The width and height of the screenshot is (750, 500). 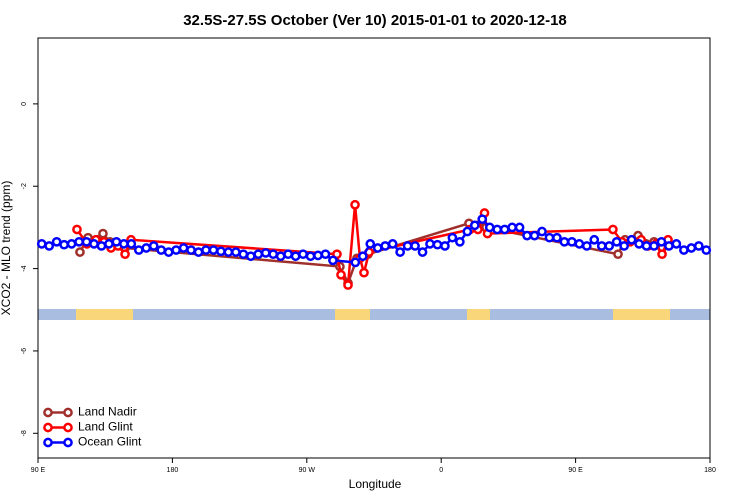 I want to click on legend-label: Ocean Glint, so click(x=110, y=442).